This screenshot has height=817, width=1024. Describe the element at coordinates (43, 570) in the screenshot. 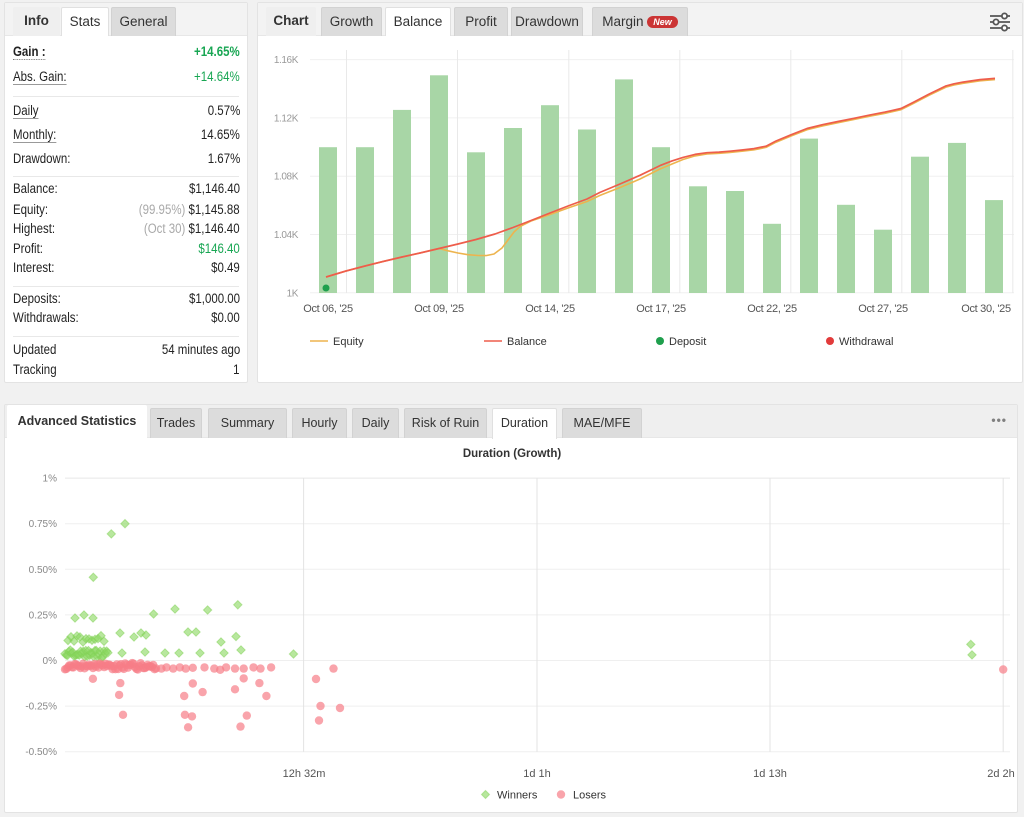

I see `svg-text: 0.50%` at that location.